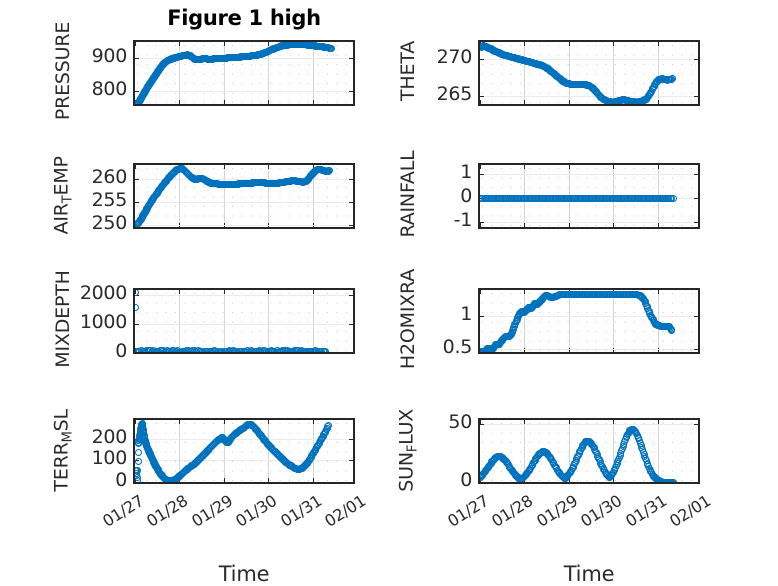  Describe the element at coordinates (454, 93) in the screenshot. I see `y-tick-label: 265` at that location.